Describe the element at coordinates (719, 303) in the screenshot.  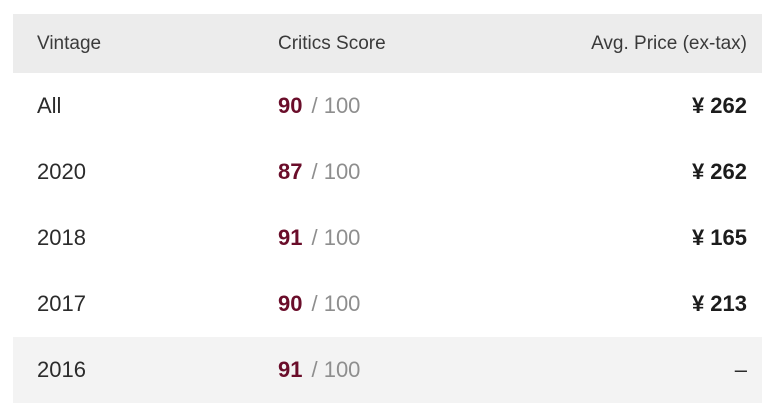
I see `avg-price-value: ¥ 213` at that location.